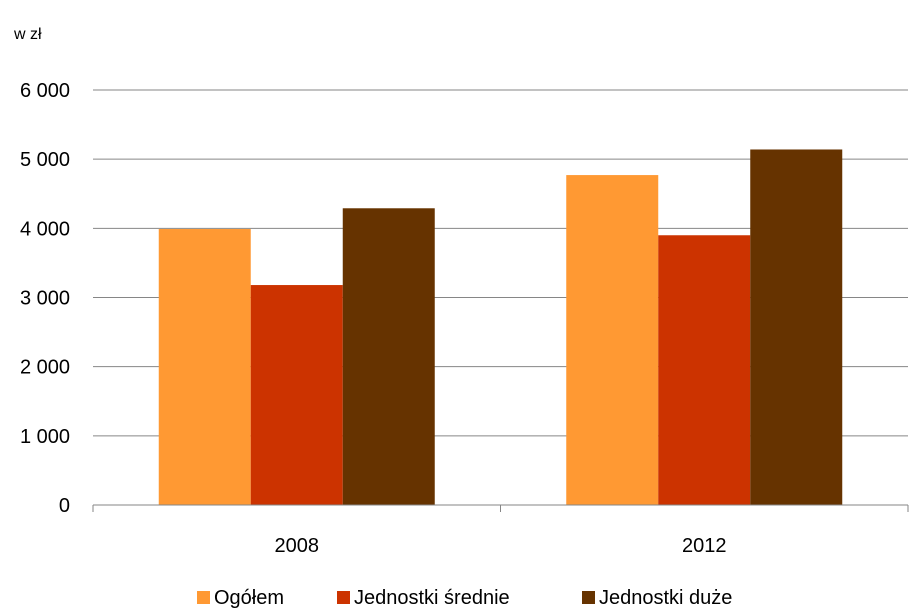 The height and width of the screenshot is (609, 912). Describe the element at coordinates (249, 598) in the screenshot. I see `legend-label: Ogółem` at that location.